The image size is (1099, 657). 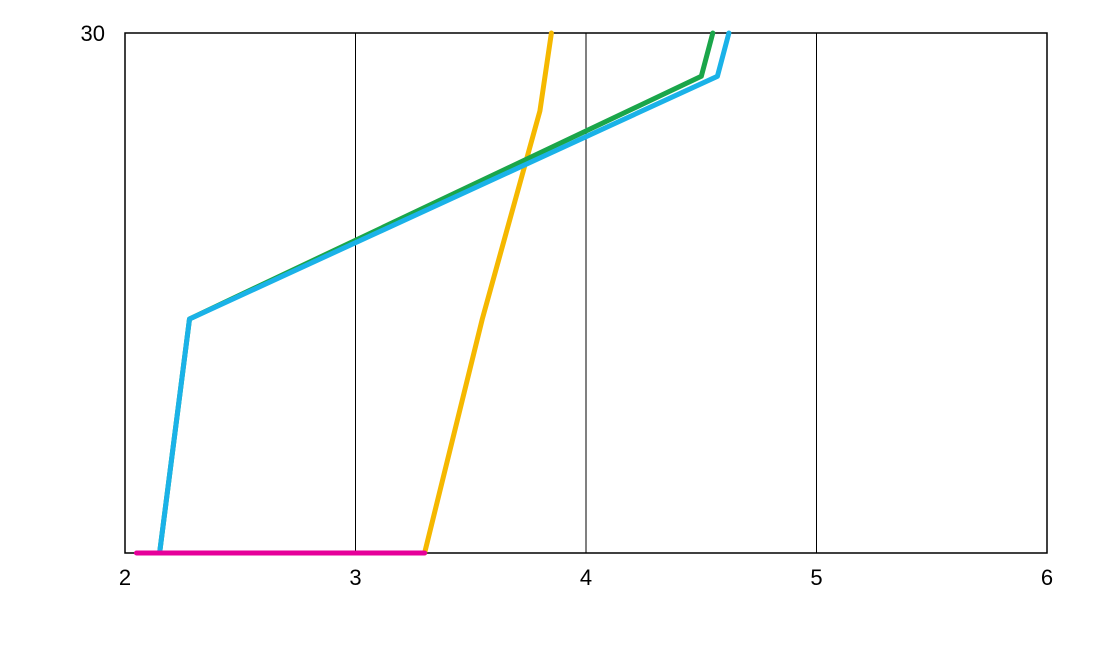 What do you see at coordinates (125, 577) in the screenshot?
I see `x-tick-label: 2` at bounding box center [125, 577].